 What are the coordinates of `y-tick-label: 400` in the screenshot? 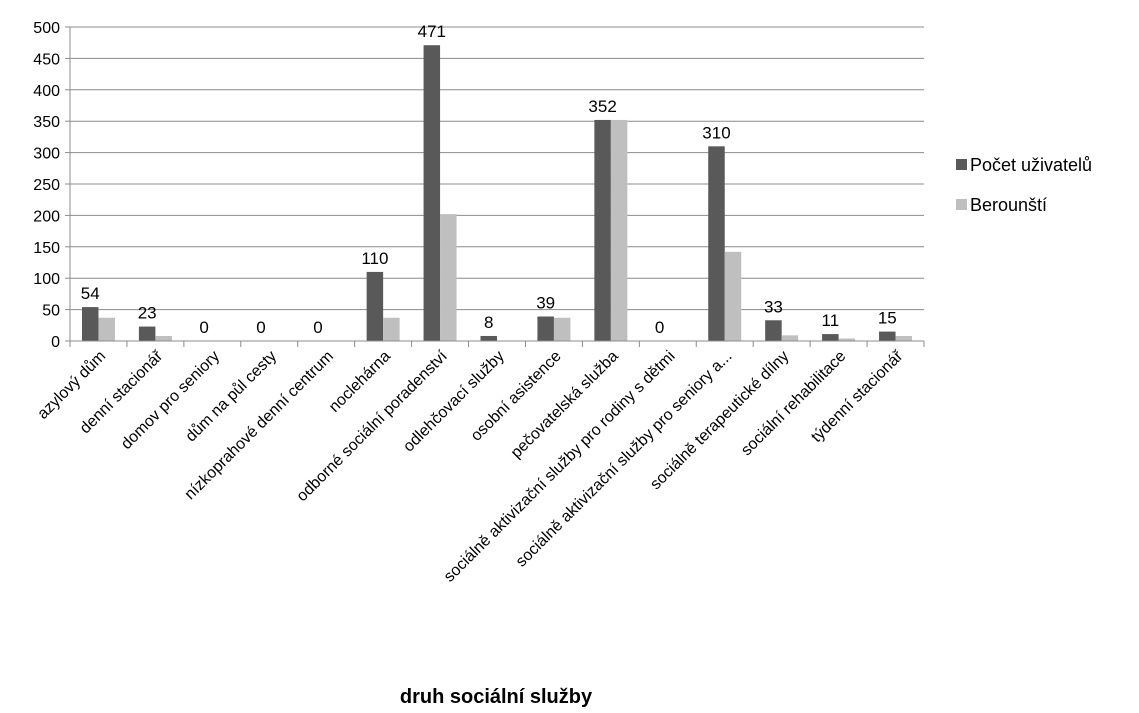 It's located at (46, 91).